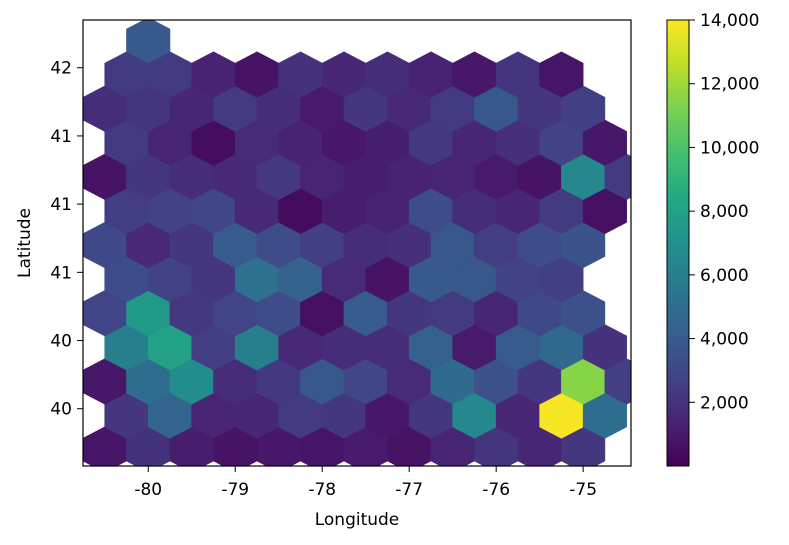 This screenshot has width=789, height=545. I want to click on x-tick-label: -77, so click(409, 490).